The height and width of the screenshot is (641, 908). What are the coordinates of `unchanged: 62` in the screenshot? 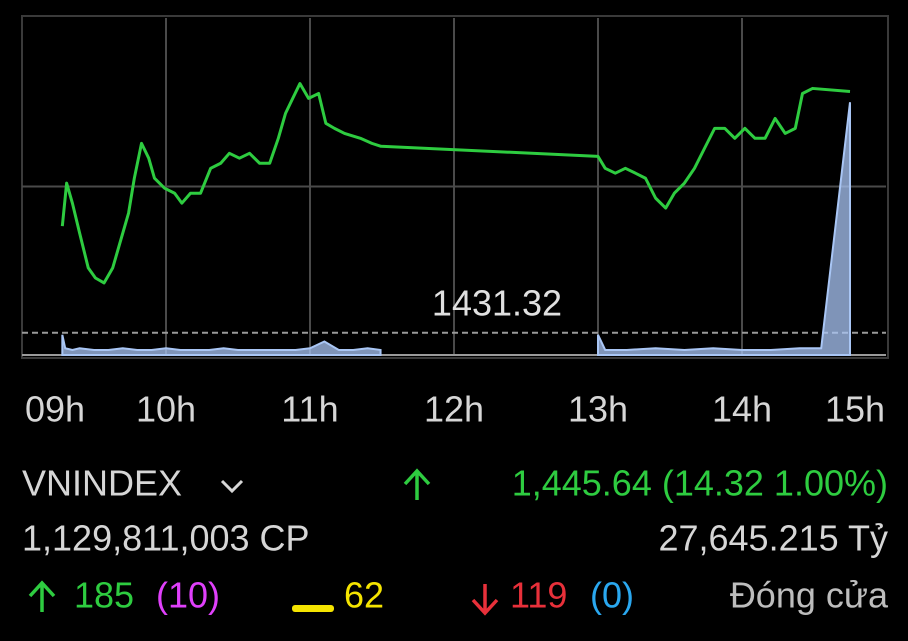 It's located at (364, 595).